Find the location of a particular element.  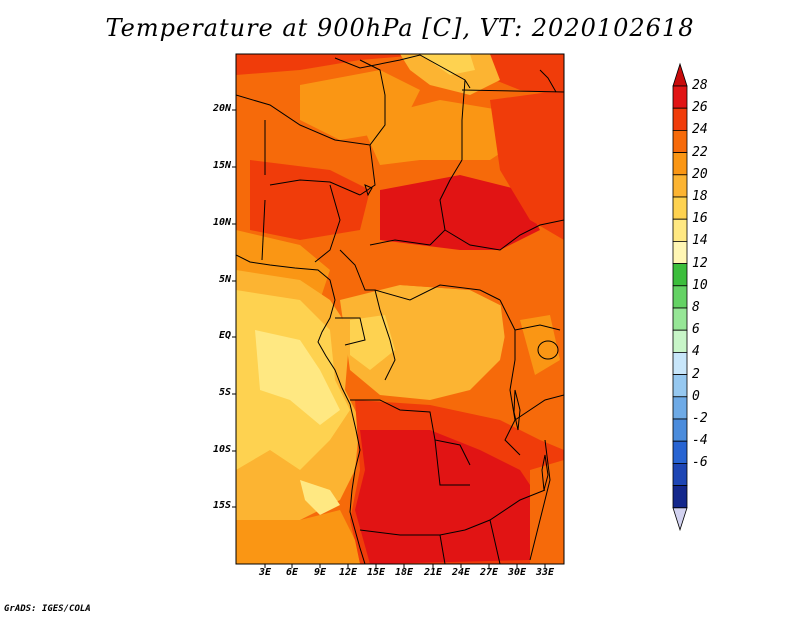

field-northeast-cooler is located at coordinates (447, 64).